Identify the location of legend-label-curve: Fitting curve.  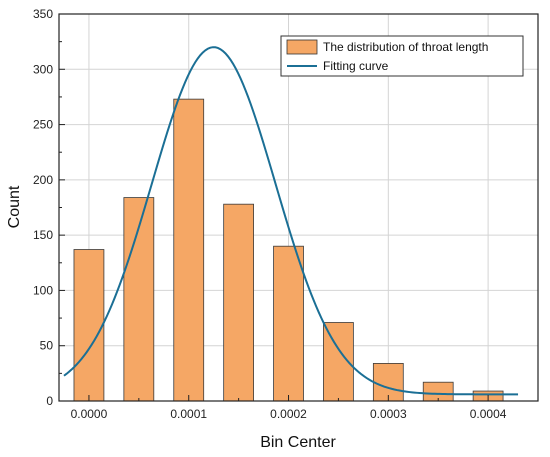
(356, 66).